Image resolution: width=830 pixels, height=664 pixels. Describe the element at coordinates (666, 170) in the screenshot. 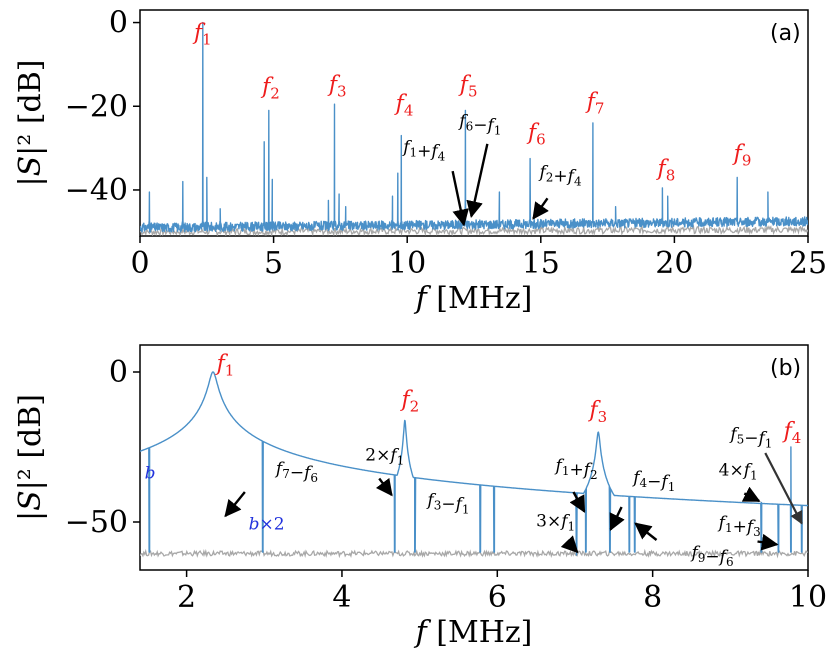

I see `peak-label-f8: f8` at that location.